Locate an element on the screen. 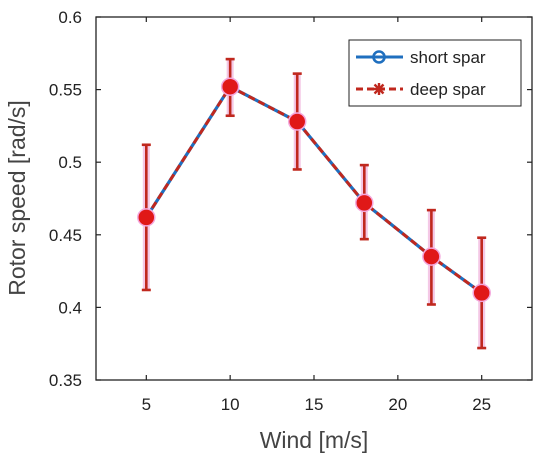 The height and width of the screenshot is (464, 550). legend-marker-short-spar is located at coordinates (379, 57).